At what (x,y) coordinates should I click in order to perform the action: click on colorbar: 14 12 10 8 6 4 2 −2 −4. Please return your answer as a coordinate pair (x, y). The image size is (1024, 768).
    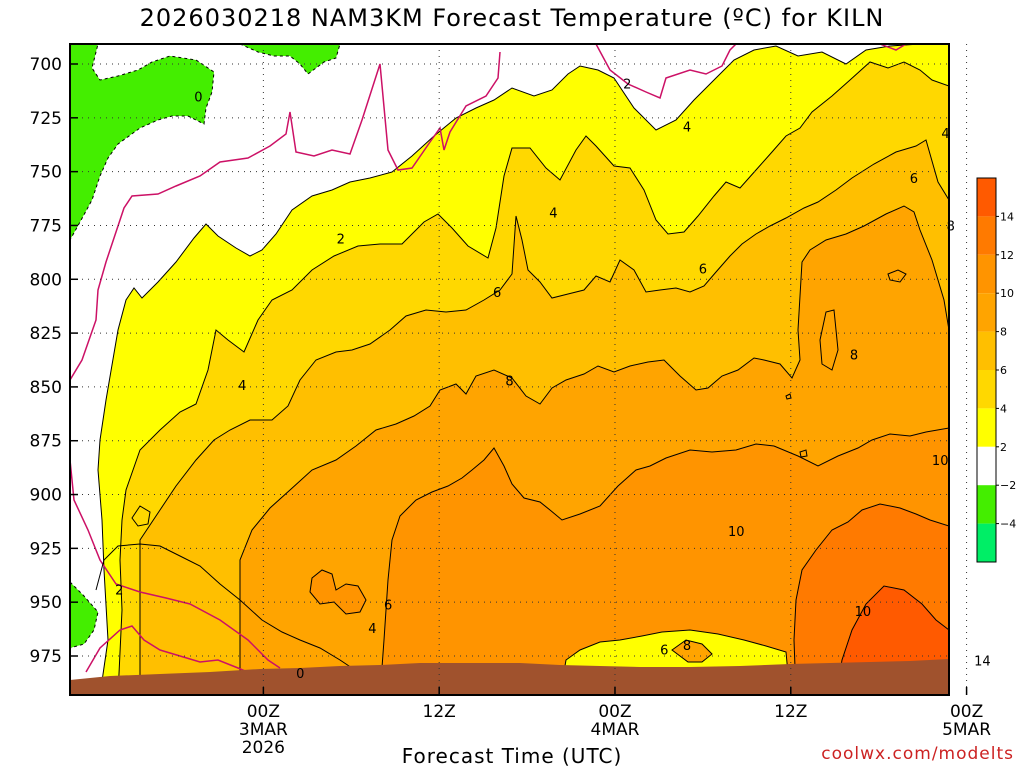
    Looking at the image, I should click on (996, 370).